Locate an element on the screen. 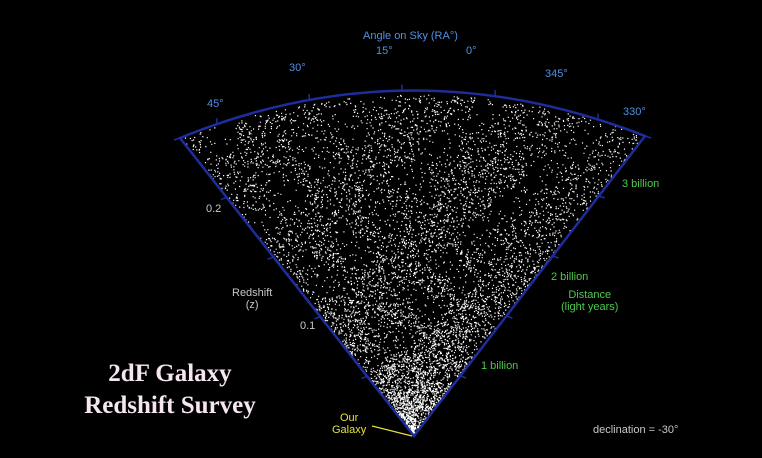 The width and height of the screenshot is (762, 458). angle-tick-45: 45° is located at coordinates (215, 104).